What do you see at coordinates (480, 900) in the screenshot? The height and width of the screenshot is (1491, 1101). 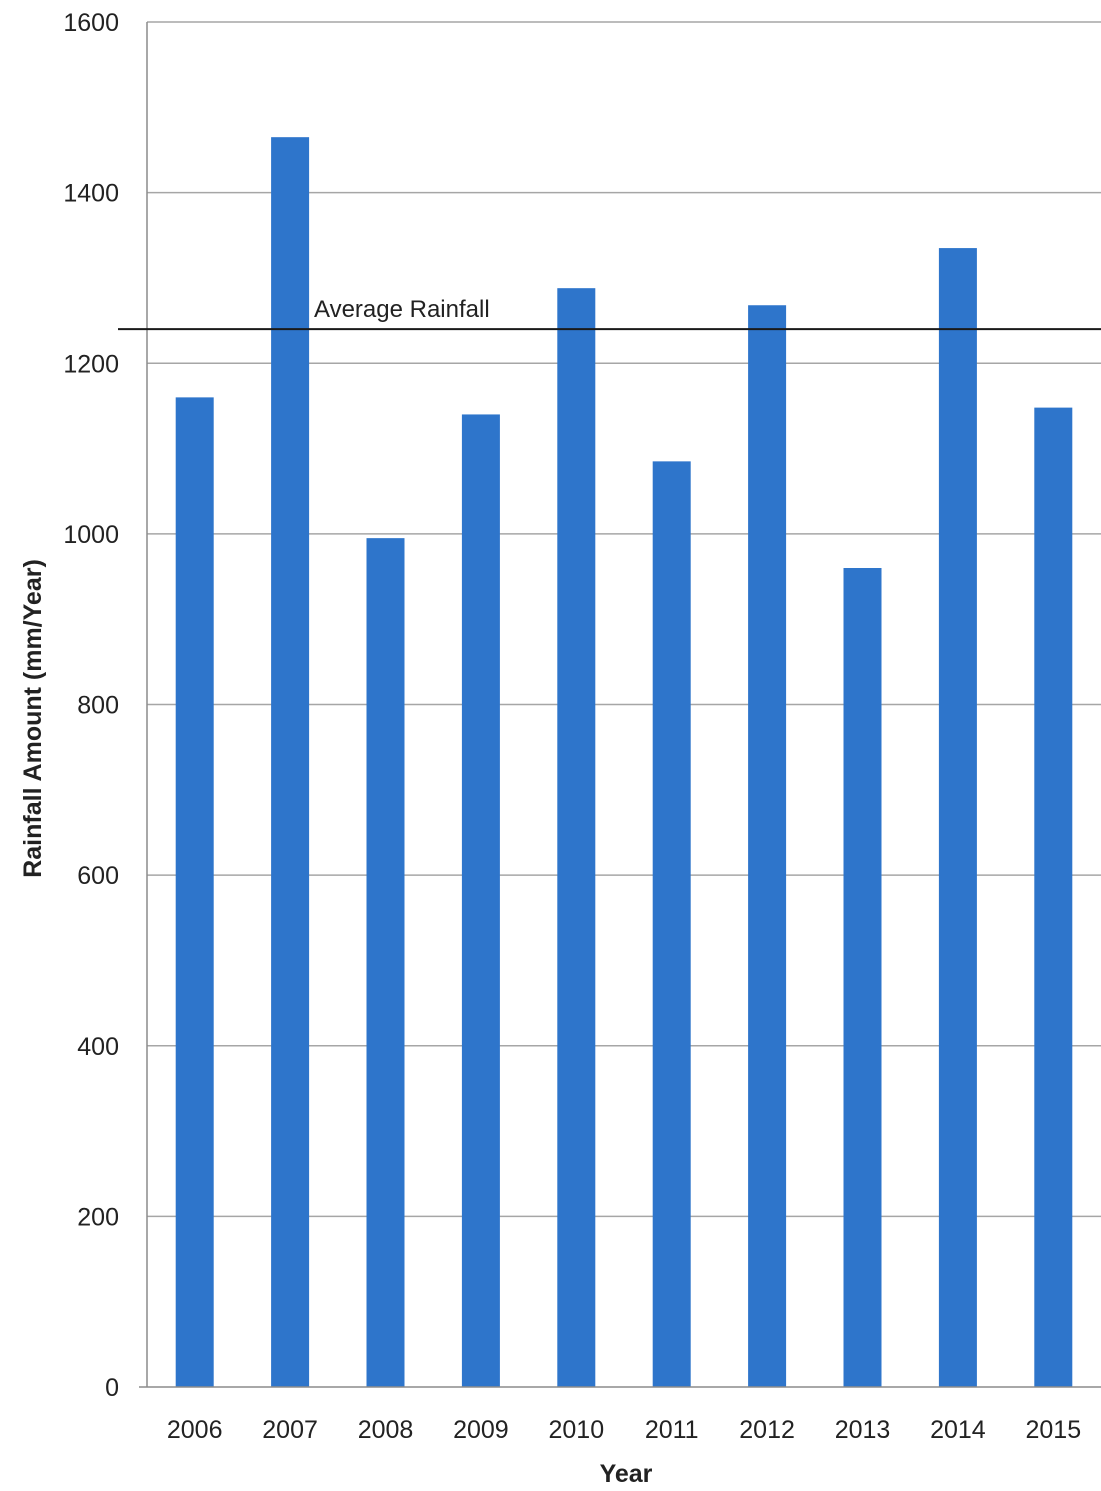 I see `bar-2009` at bounding box center [480, 900].